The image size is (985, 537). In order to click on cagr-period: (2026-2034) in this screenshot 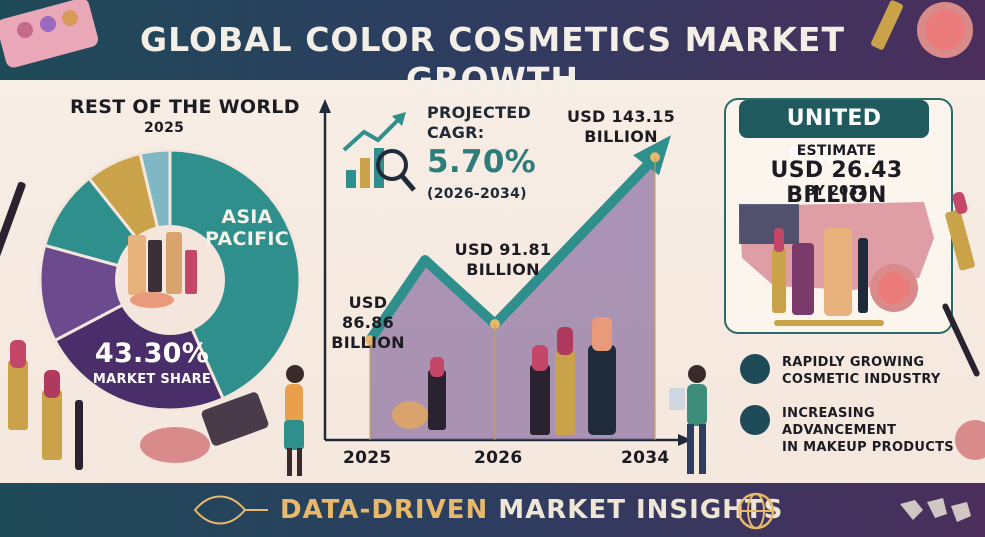, I will do `click(477, 194)`.